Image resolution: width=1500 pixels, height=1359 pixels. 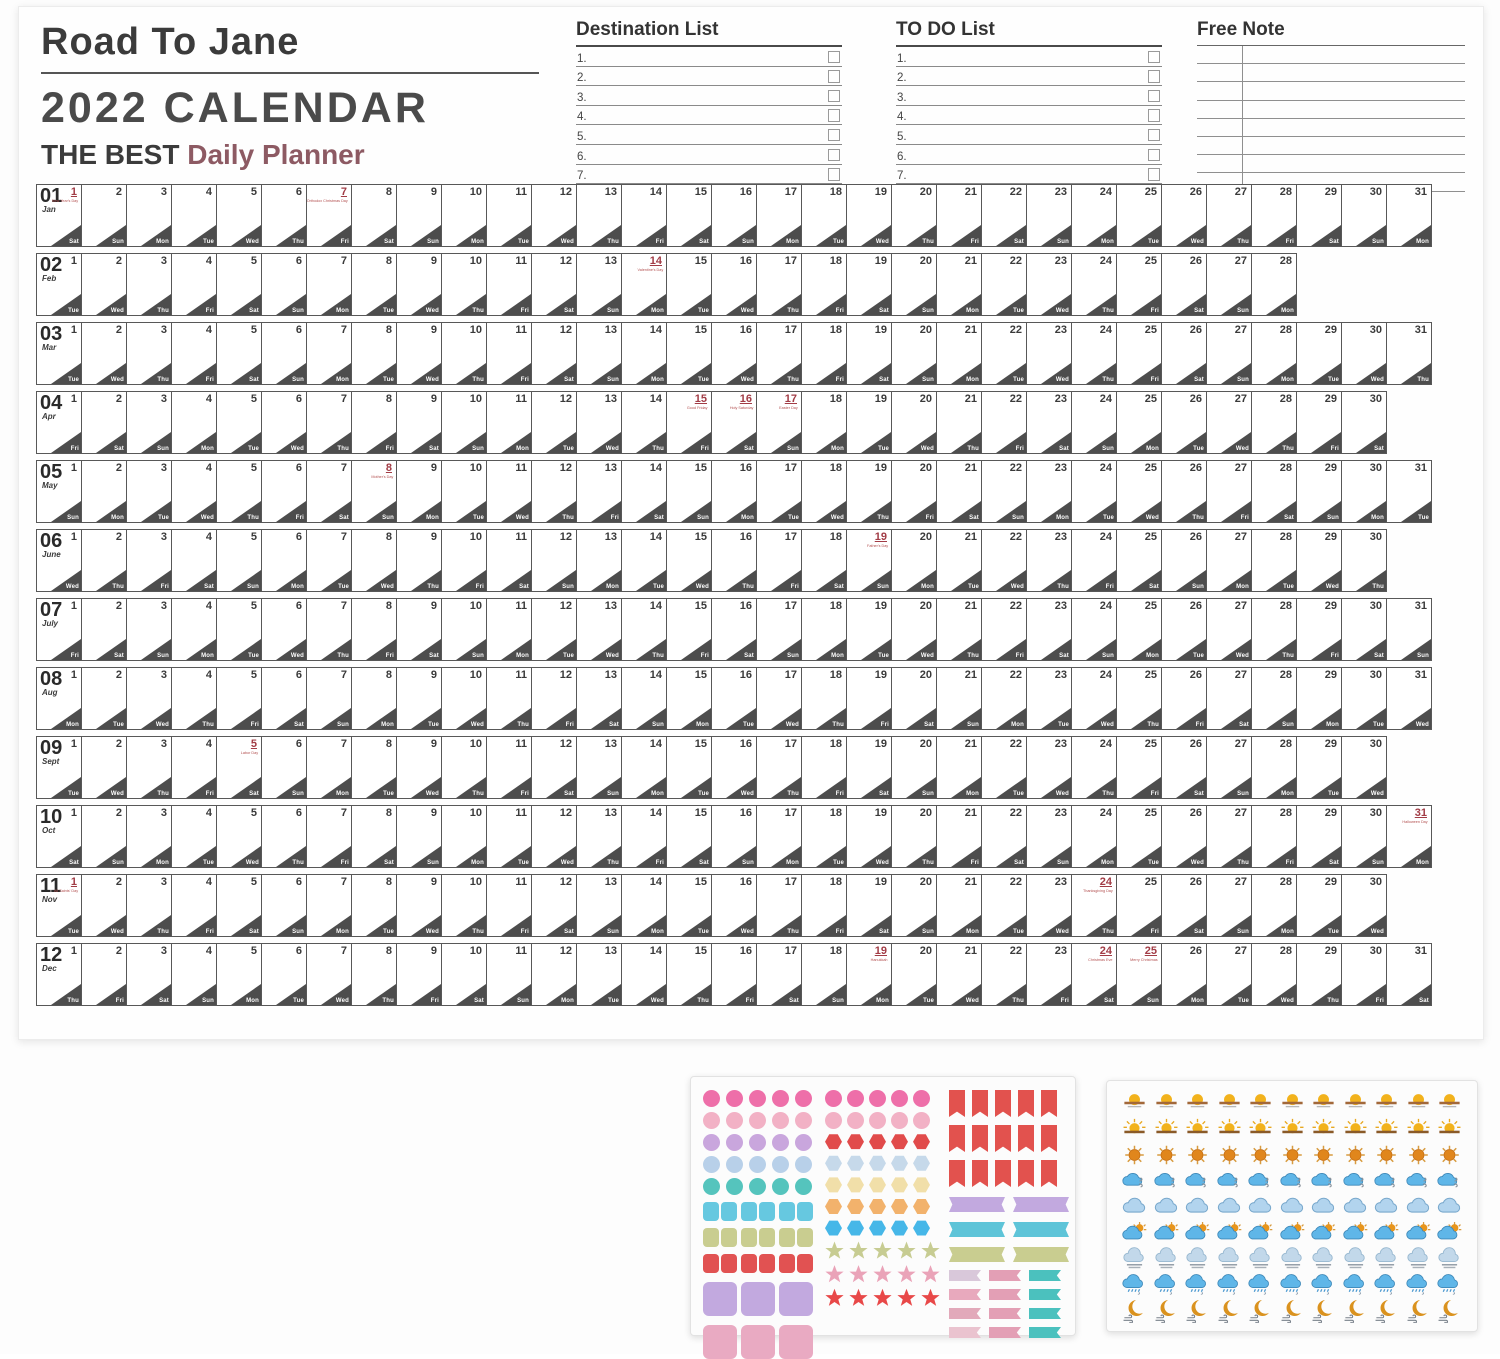 What do you see at coordinates (1184, 629) in the screenshot?
I see `day-cell: 26 Tue` at bounding box center [1184, 629].